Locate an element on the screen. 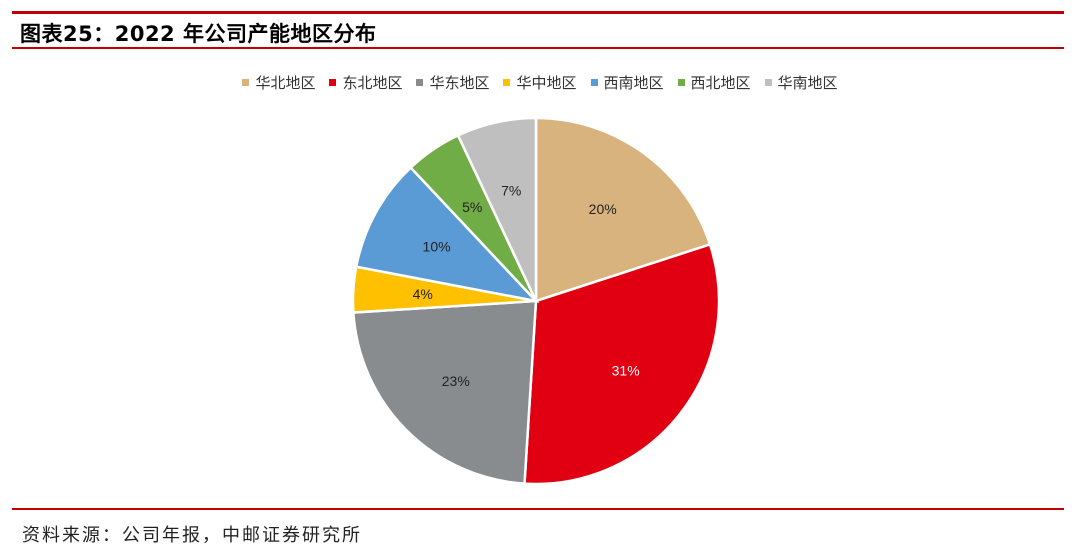  legend-label: 西南地区 is located at coordinates (633, 83).